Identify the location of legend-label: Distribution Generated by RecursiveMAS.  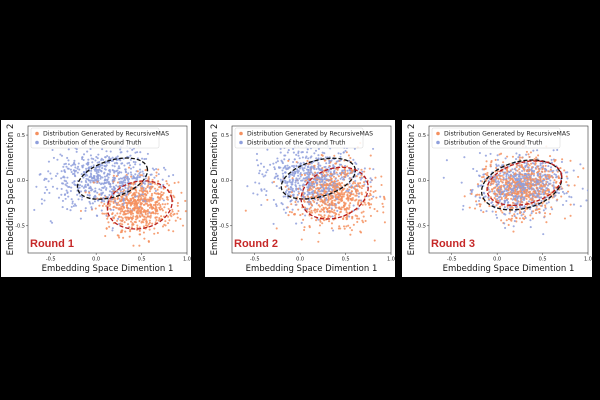
(310, 134).